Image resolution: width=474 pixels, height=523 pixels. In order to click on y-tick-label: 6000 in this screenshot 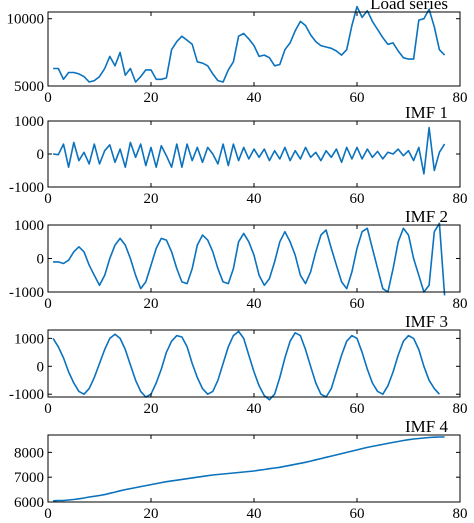, I will do `click(29, 503)`.